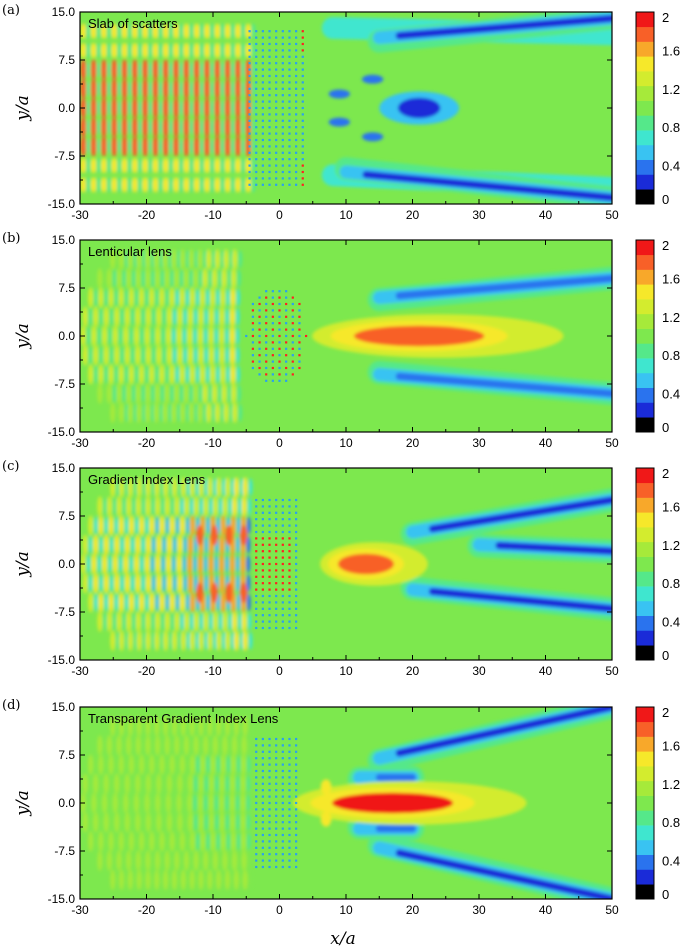 The height and width of the screenshot is (950, 685). Describe the element at coordinates (147, 671) in the screenshot. I see `x-tick-label: -20` at that location.